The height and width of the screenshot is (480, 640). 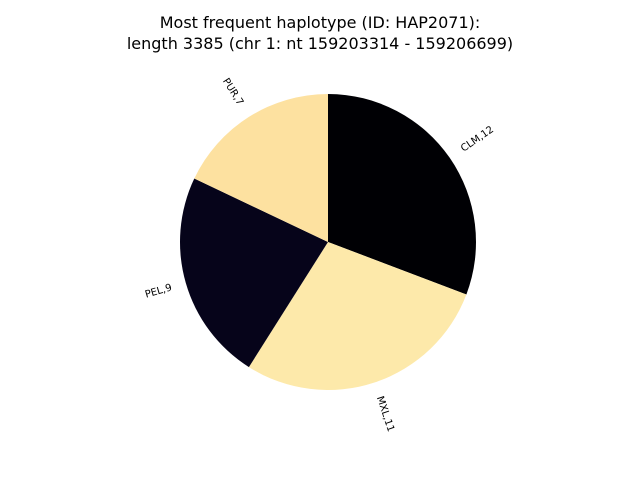 I want to click on pie-slice-label-pur: PUR,7, so click(x=232, y=92).